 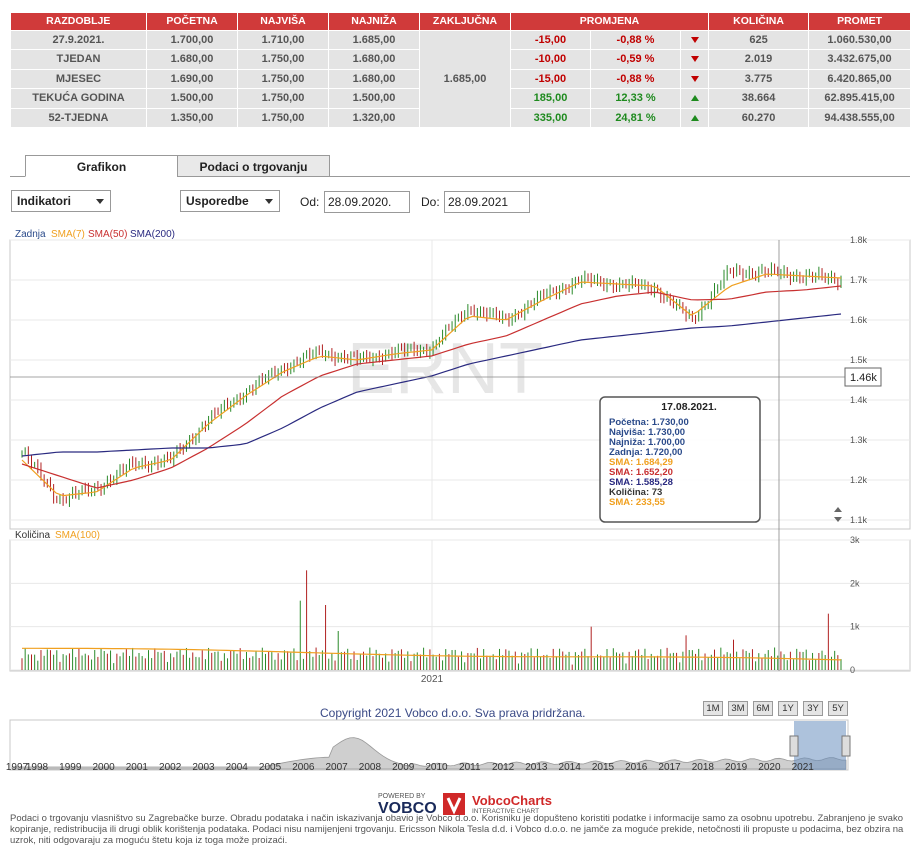 What do you see at coordinates (253, 166) in the screenshot?
I see `tab-trading-data: Podaci o trgovanju` at bounding box center [253, 166].